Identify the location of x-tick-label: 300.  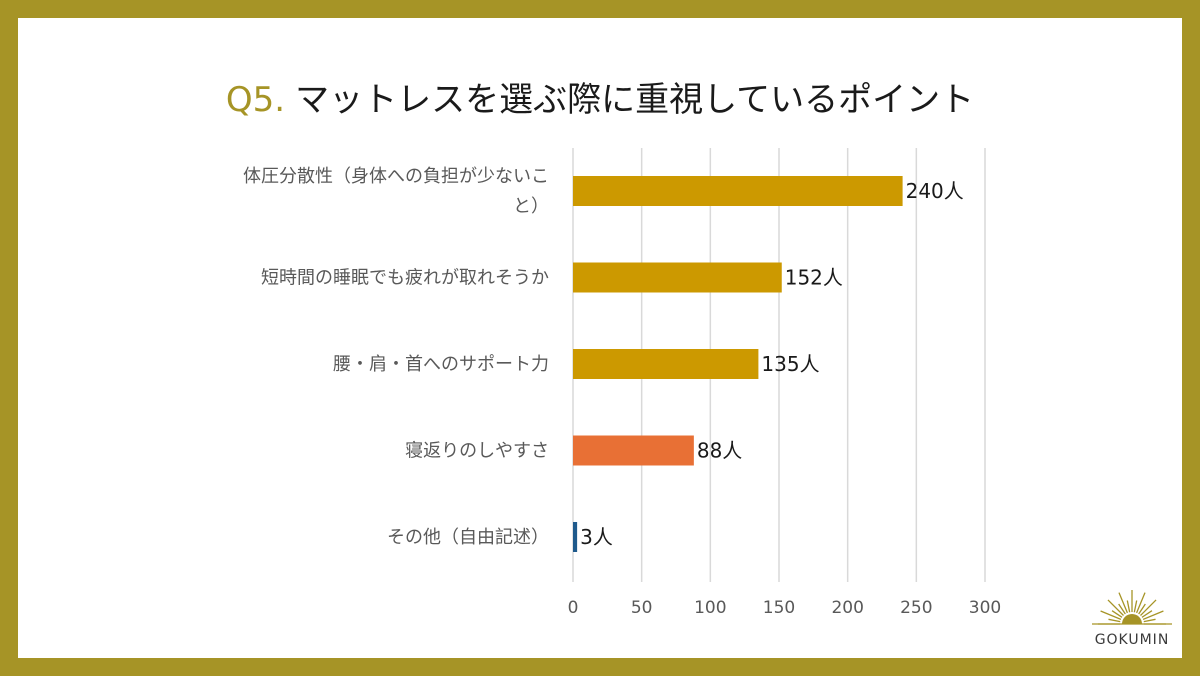
(985, 608).